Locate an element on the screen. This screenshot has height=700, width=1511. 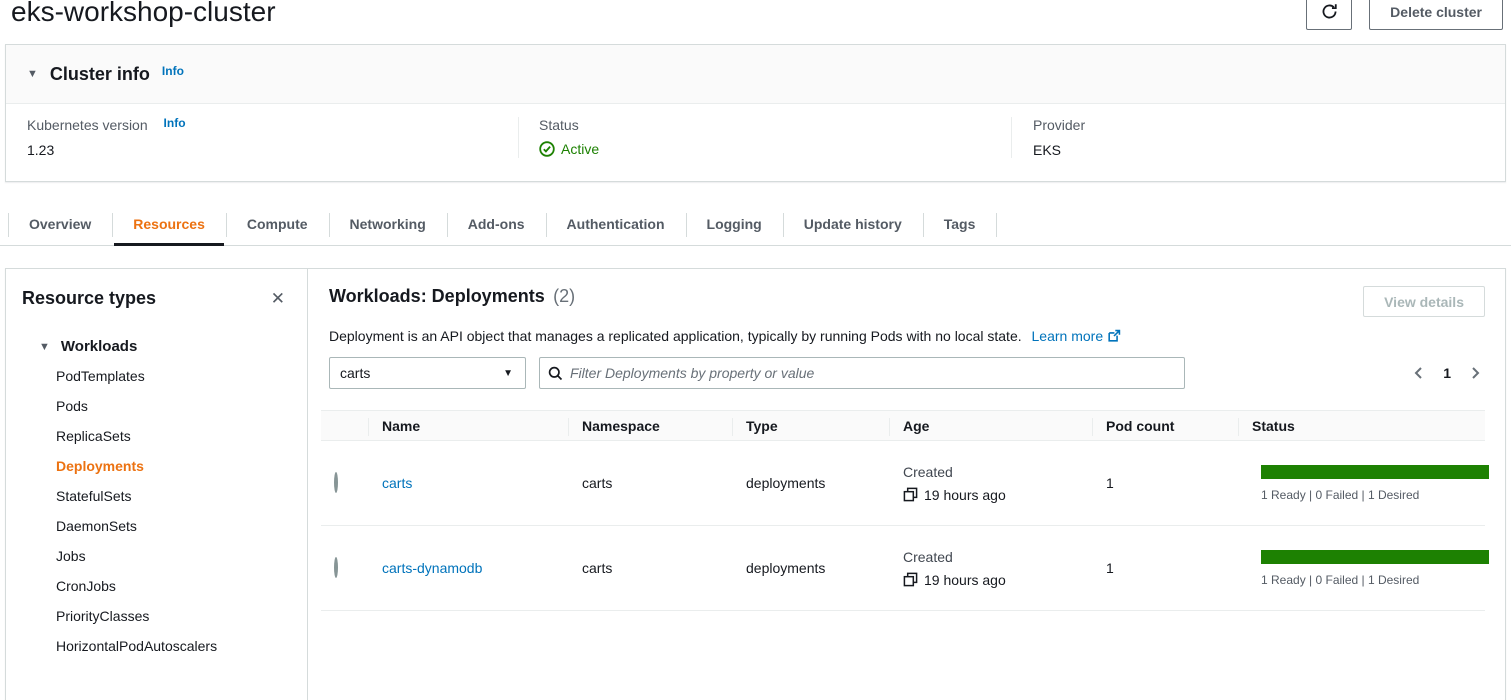
status-label: Status is located at coordinates (559, 125).